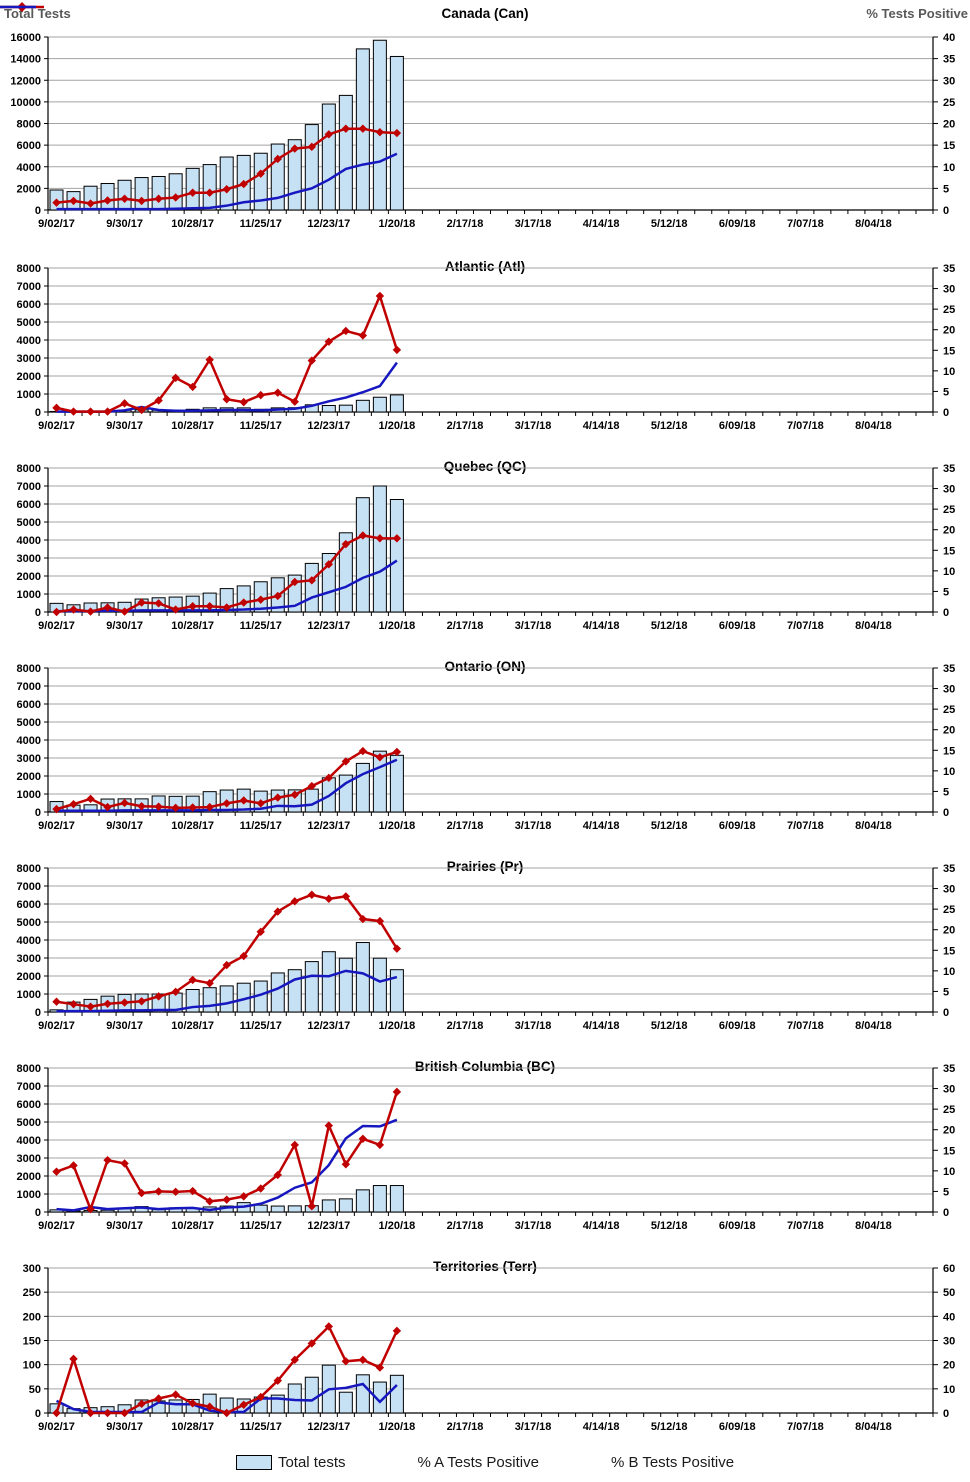  Describe the element at coordinates (192, 224) in the screenshot. I see `x-tick-label: 10/28/17` at that location.